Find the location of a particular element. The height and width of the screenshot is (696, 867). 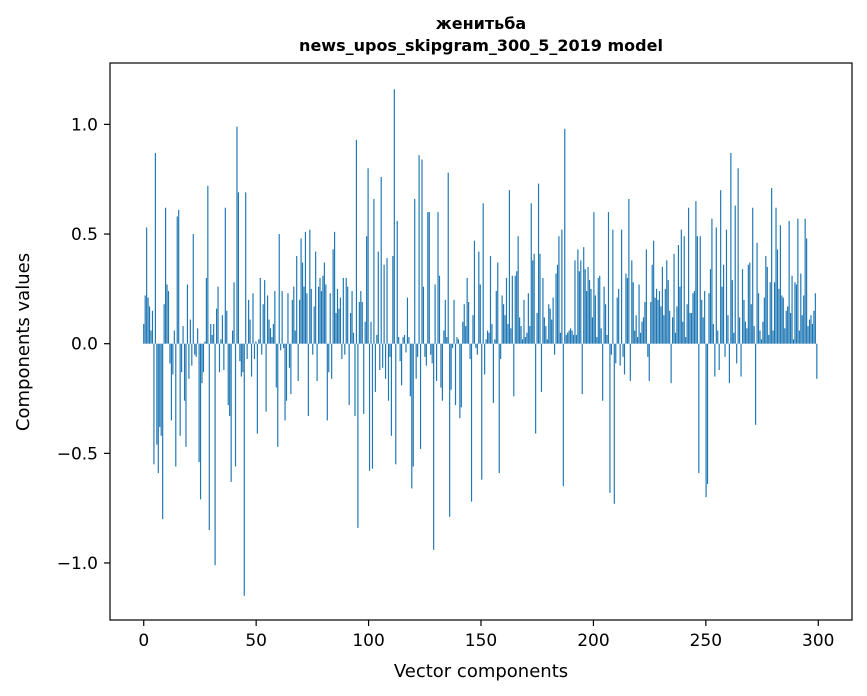

chart-title: женитьба is located at coordinates (481, 23).